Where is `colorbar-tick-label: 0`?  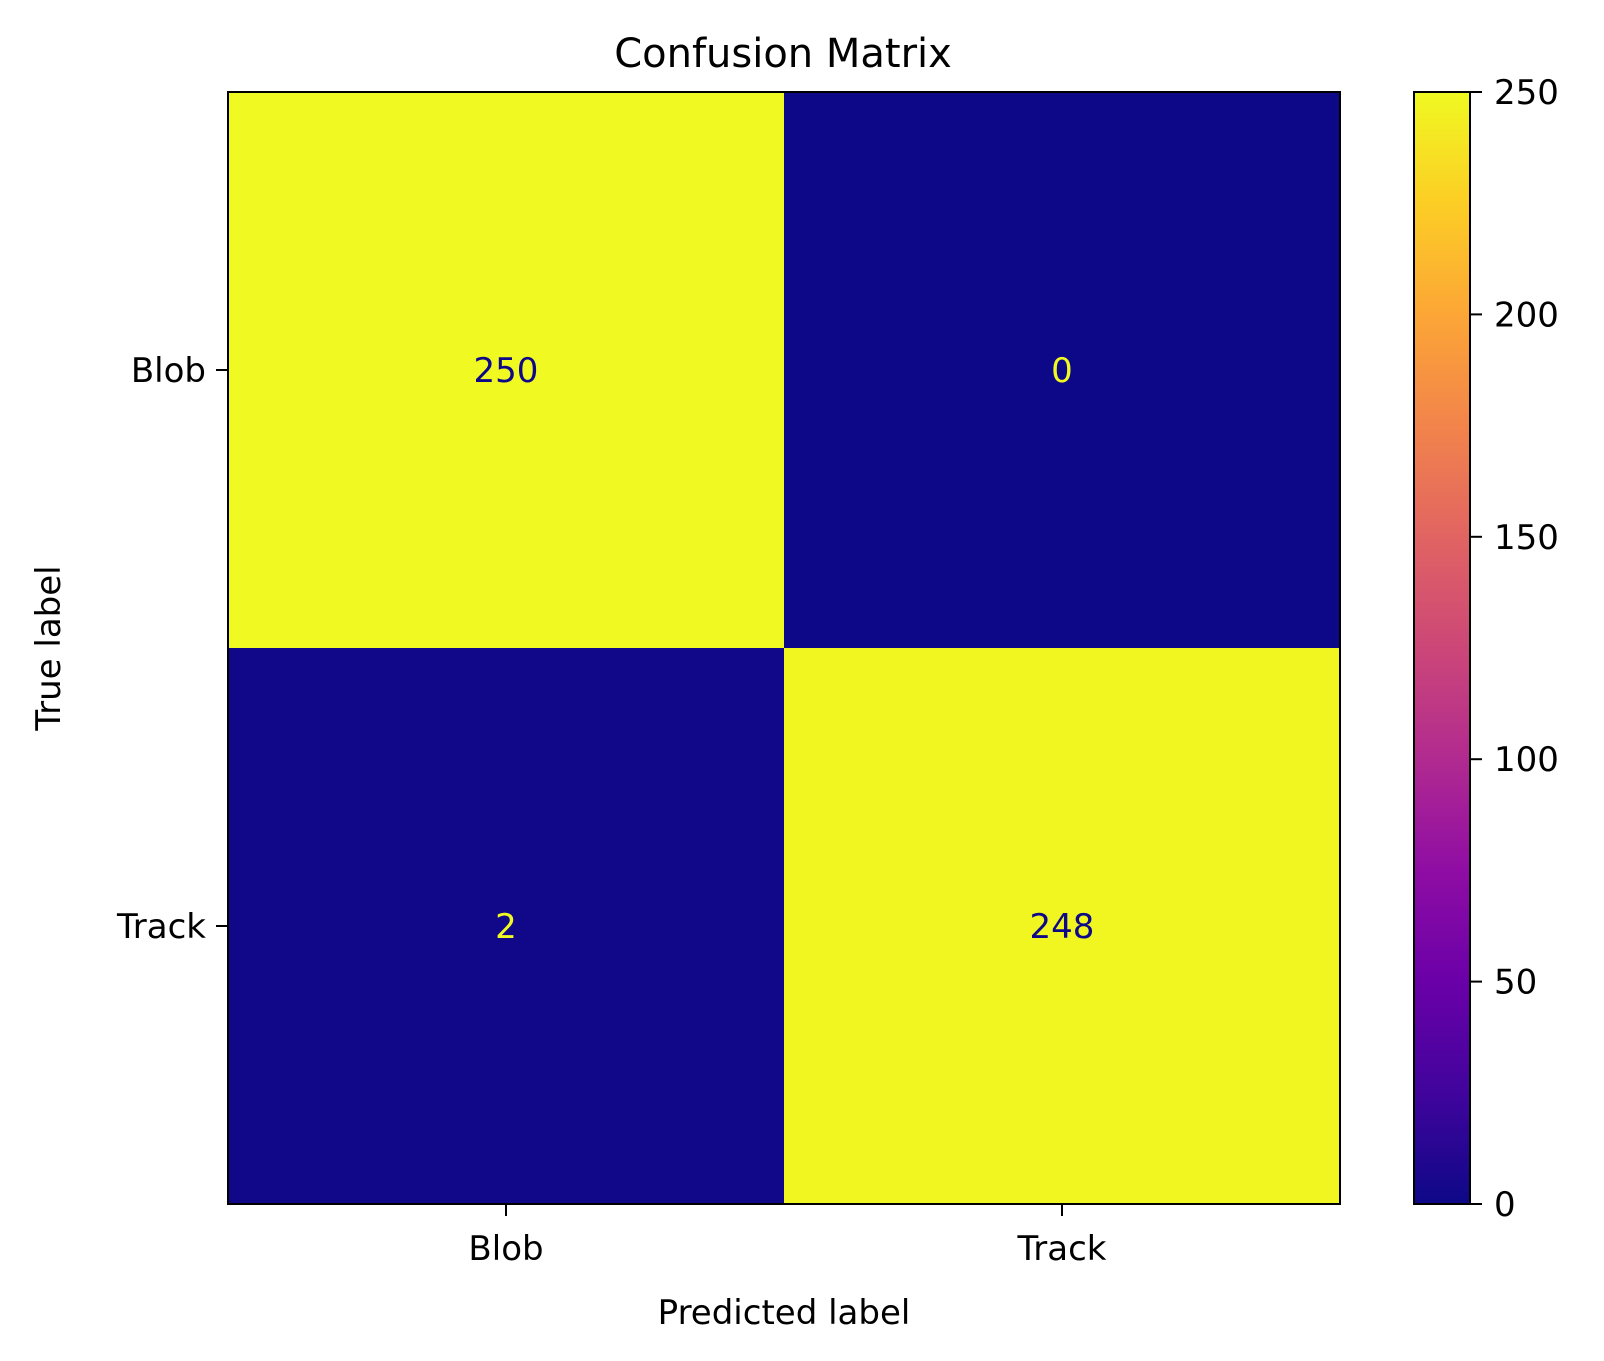 colorbar-tick-label: 0 is located at coordinates (1505, 1205).